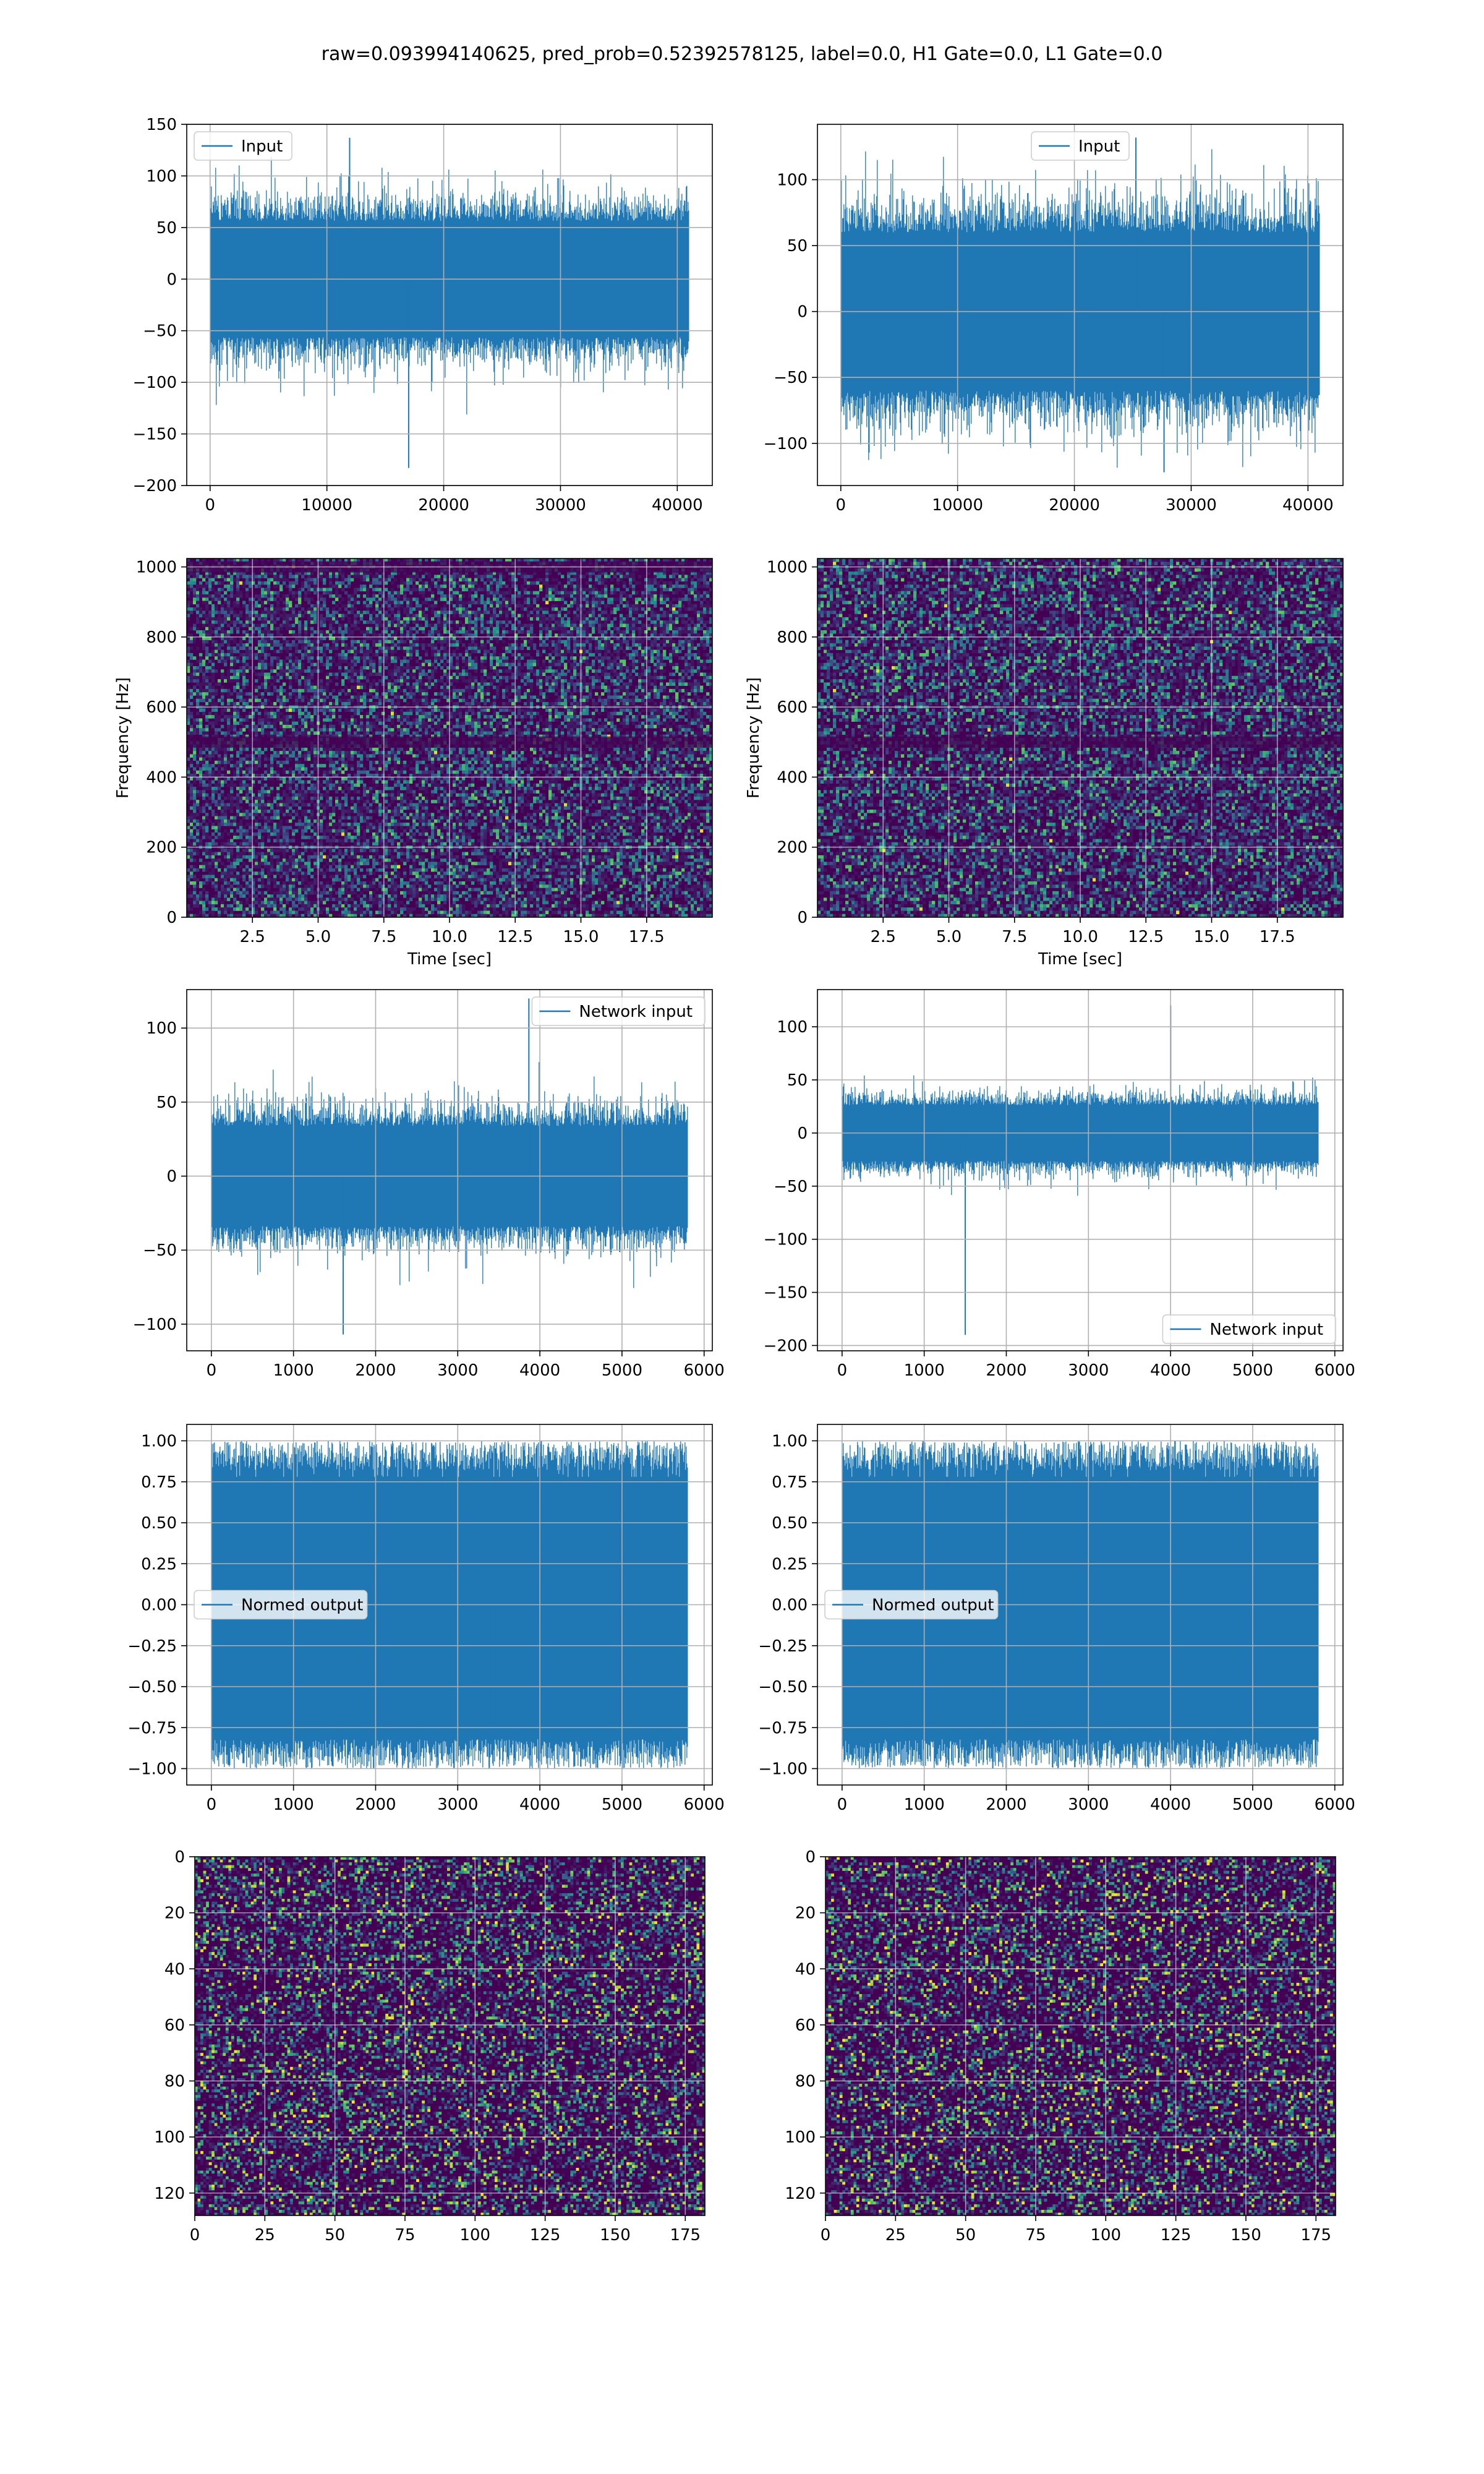  Describe the element at coordinates (786, 444) in the screenshot. I see `y-tick-label: −100` at that location.